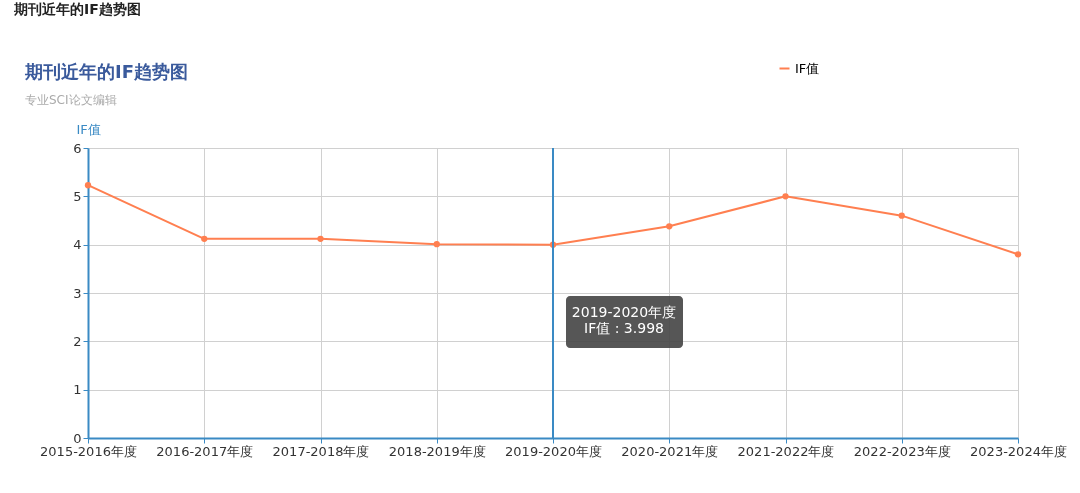 The width and height of the screenshot is (1080, 493). I want to click on y-tick-label: 6, so click(77, 148).